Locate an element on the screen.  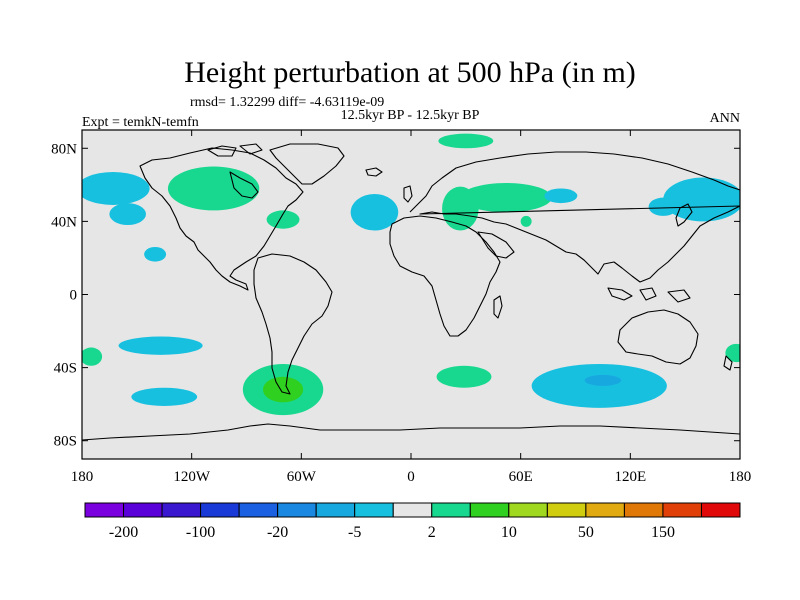
south-america-coastline is located at coordinates (293, 324).